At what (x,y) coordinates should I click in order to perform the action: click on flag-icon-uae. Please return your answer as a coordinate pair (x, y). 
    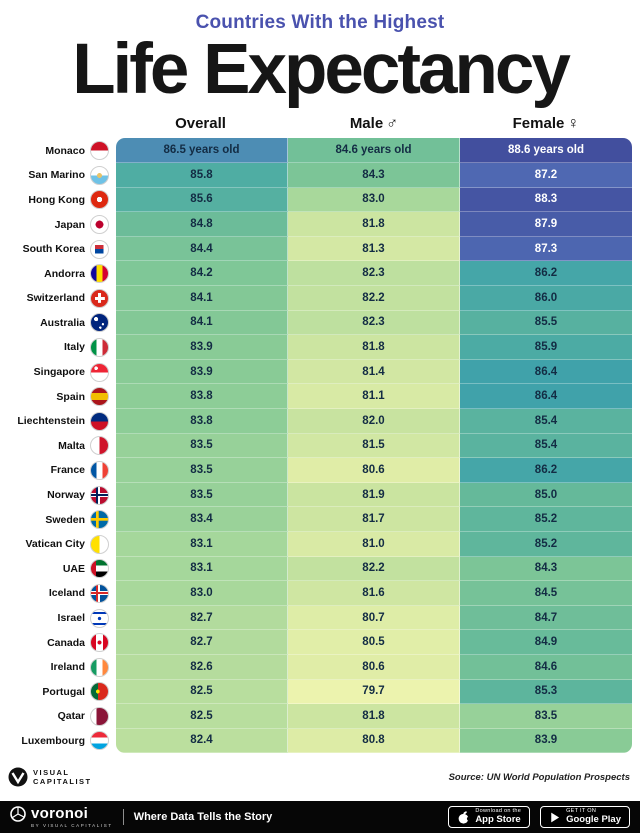
    Looking at the image, I should click on (99, 569).